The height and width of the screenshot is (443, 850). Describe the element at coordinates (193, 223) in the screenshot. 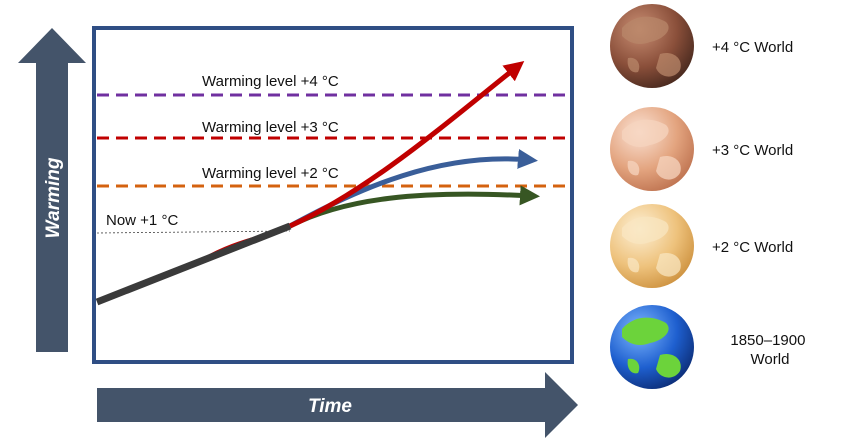

I see `reference-now: Now +1 °C` at that location.